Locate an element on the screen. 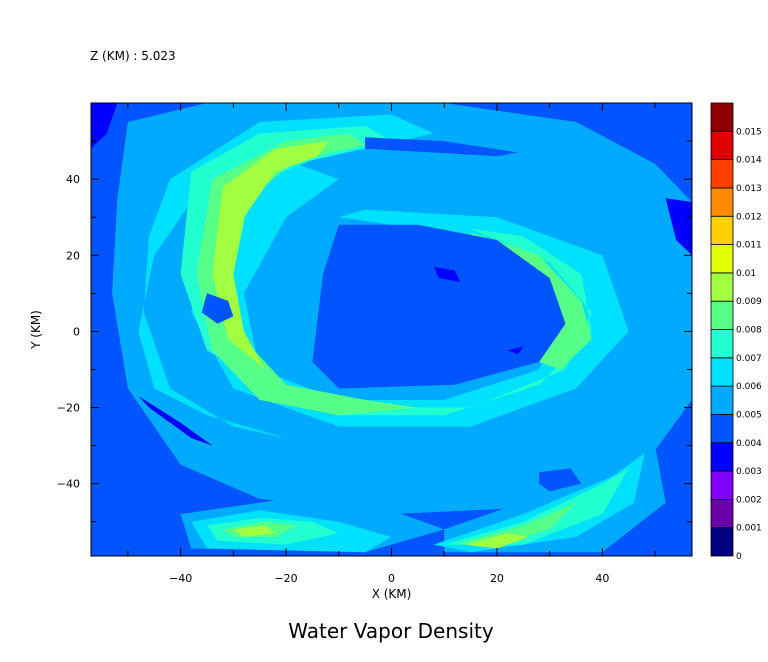 This screenshot has width=768, height=662. level-label: Z (KM) : 5.023 is located at coordinates (133, 56).